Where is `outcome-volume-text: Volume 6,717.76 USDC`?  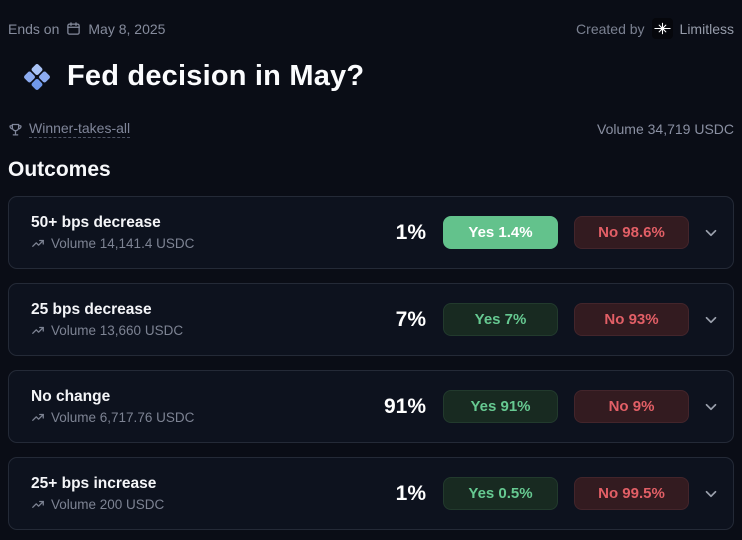
outcome-volume-text: Volume 6,717.76 USDC is located at coordinates (123, 417).